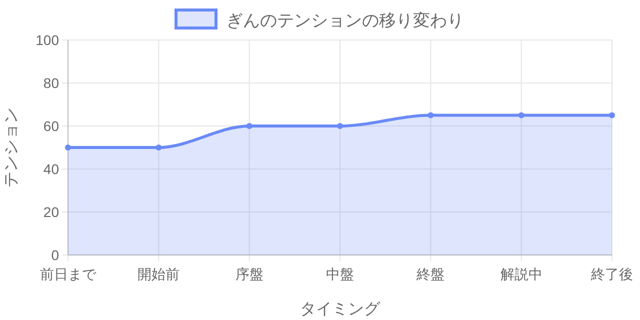 Image resolution: width=640 pixels, height=320 pixels. I want to click on x-tick-label: 解説中, so click(521, 274).